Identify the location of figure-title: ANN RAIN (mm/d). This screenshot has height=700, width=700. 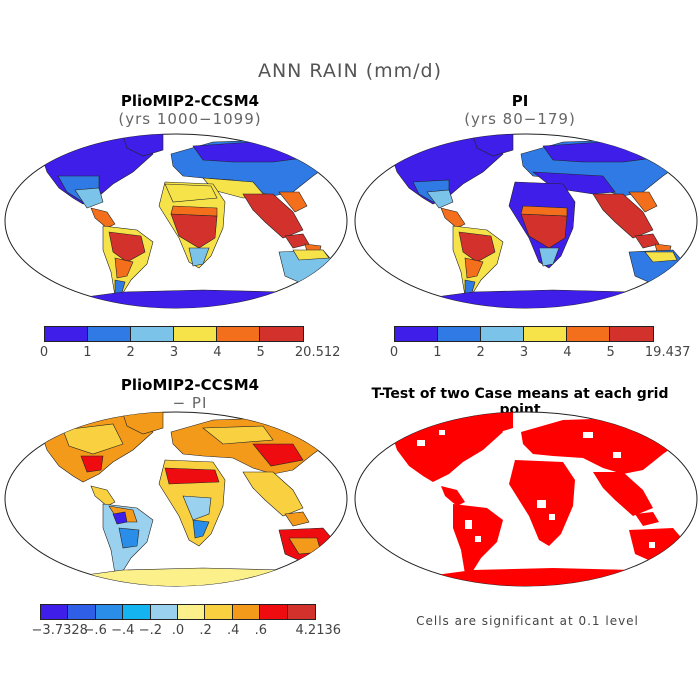
(350, 71).